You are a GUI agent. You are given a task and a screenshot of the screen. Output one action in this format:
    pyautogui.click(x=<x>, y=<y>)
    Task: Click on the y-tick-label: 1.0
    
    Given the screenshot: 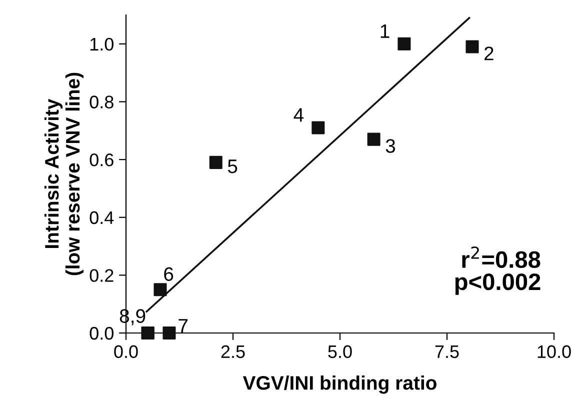 What is the action you would take?
    pyautogui.click(x=102, y=44)
    